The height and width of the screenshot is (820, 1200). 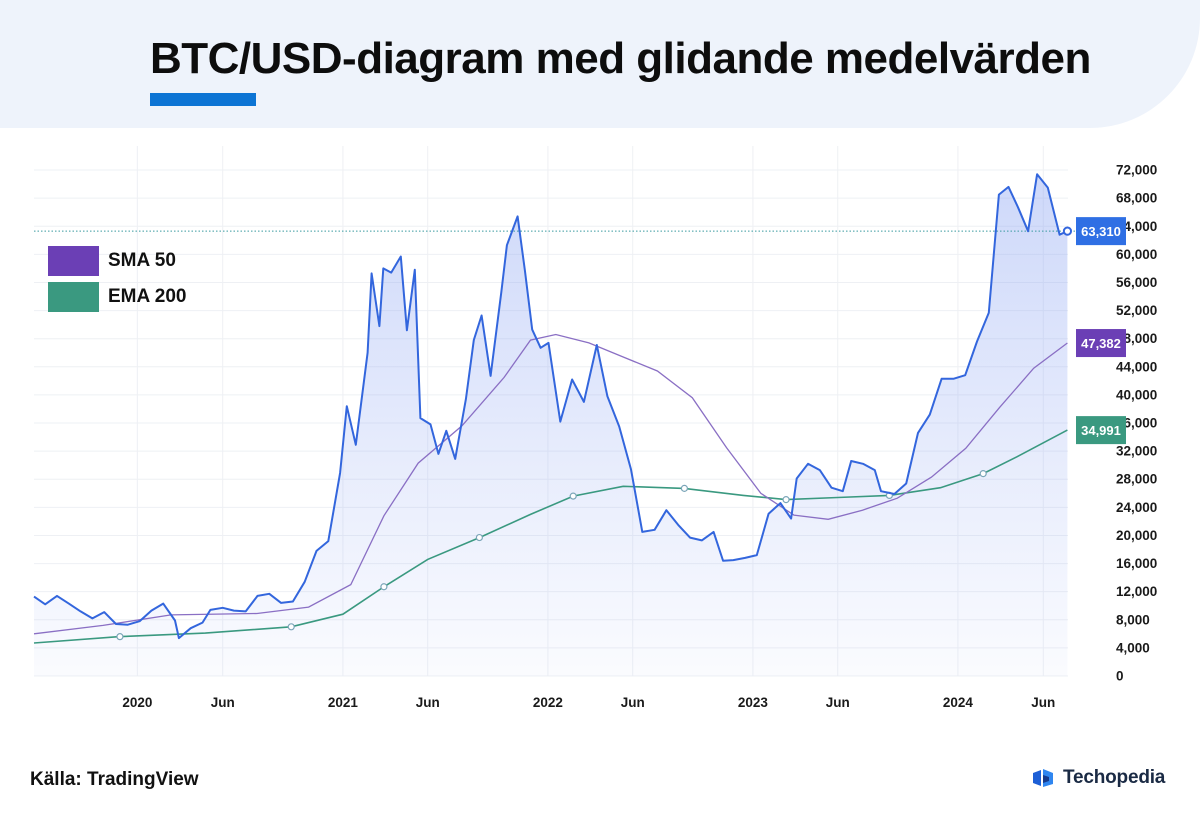 What do you see at coordinates (142, 260) in the screenshot?
I see `legend-label-sma-50: SMA 50` at bounding box center [142, 260].